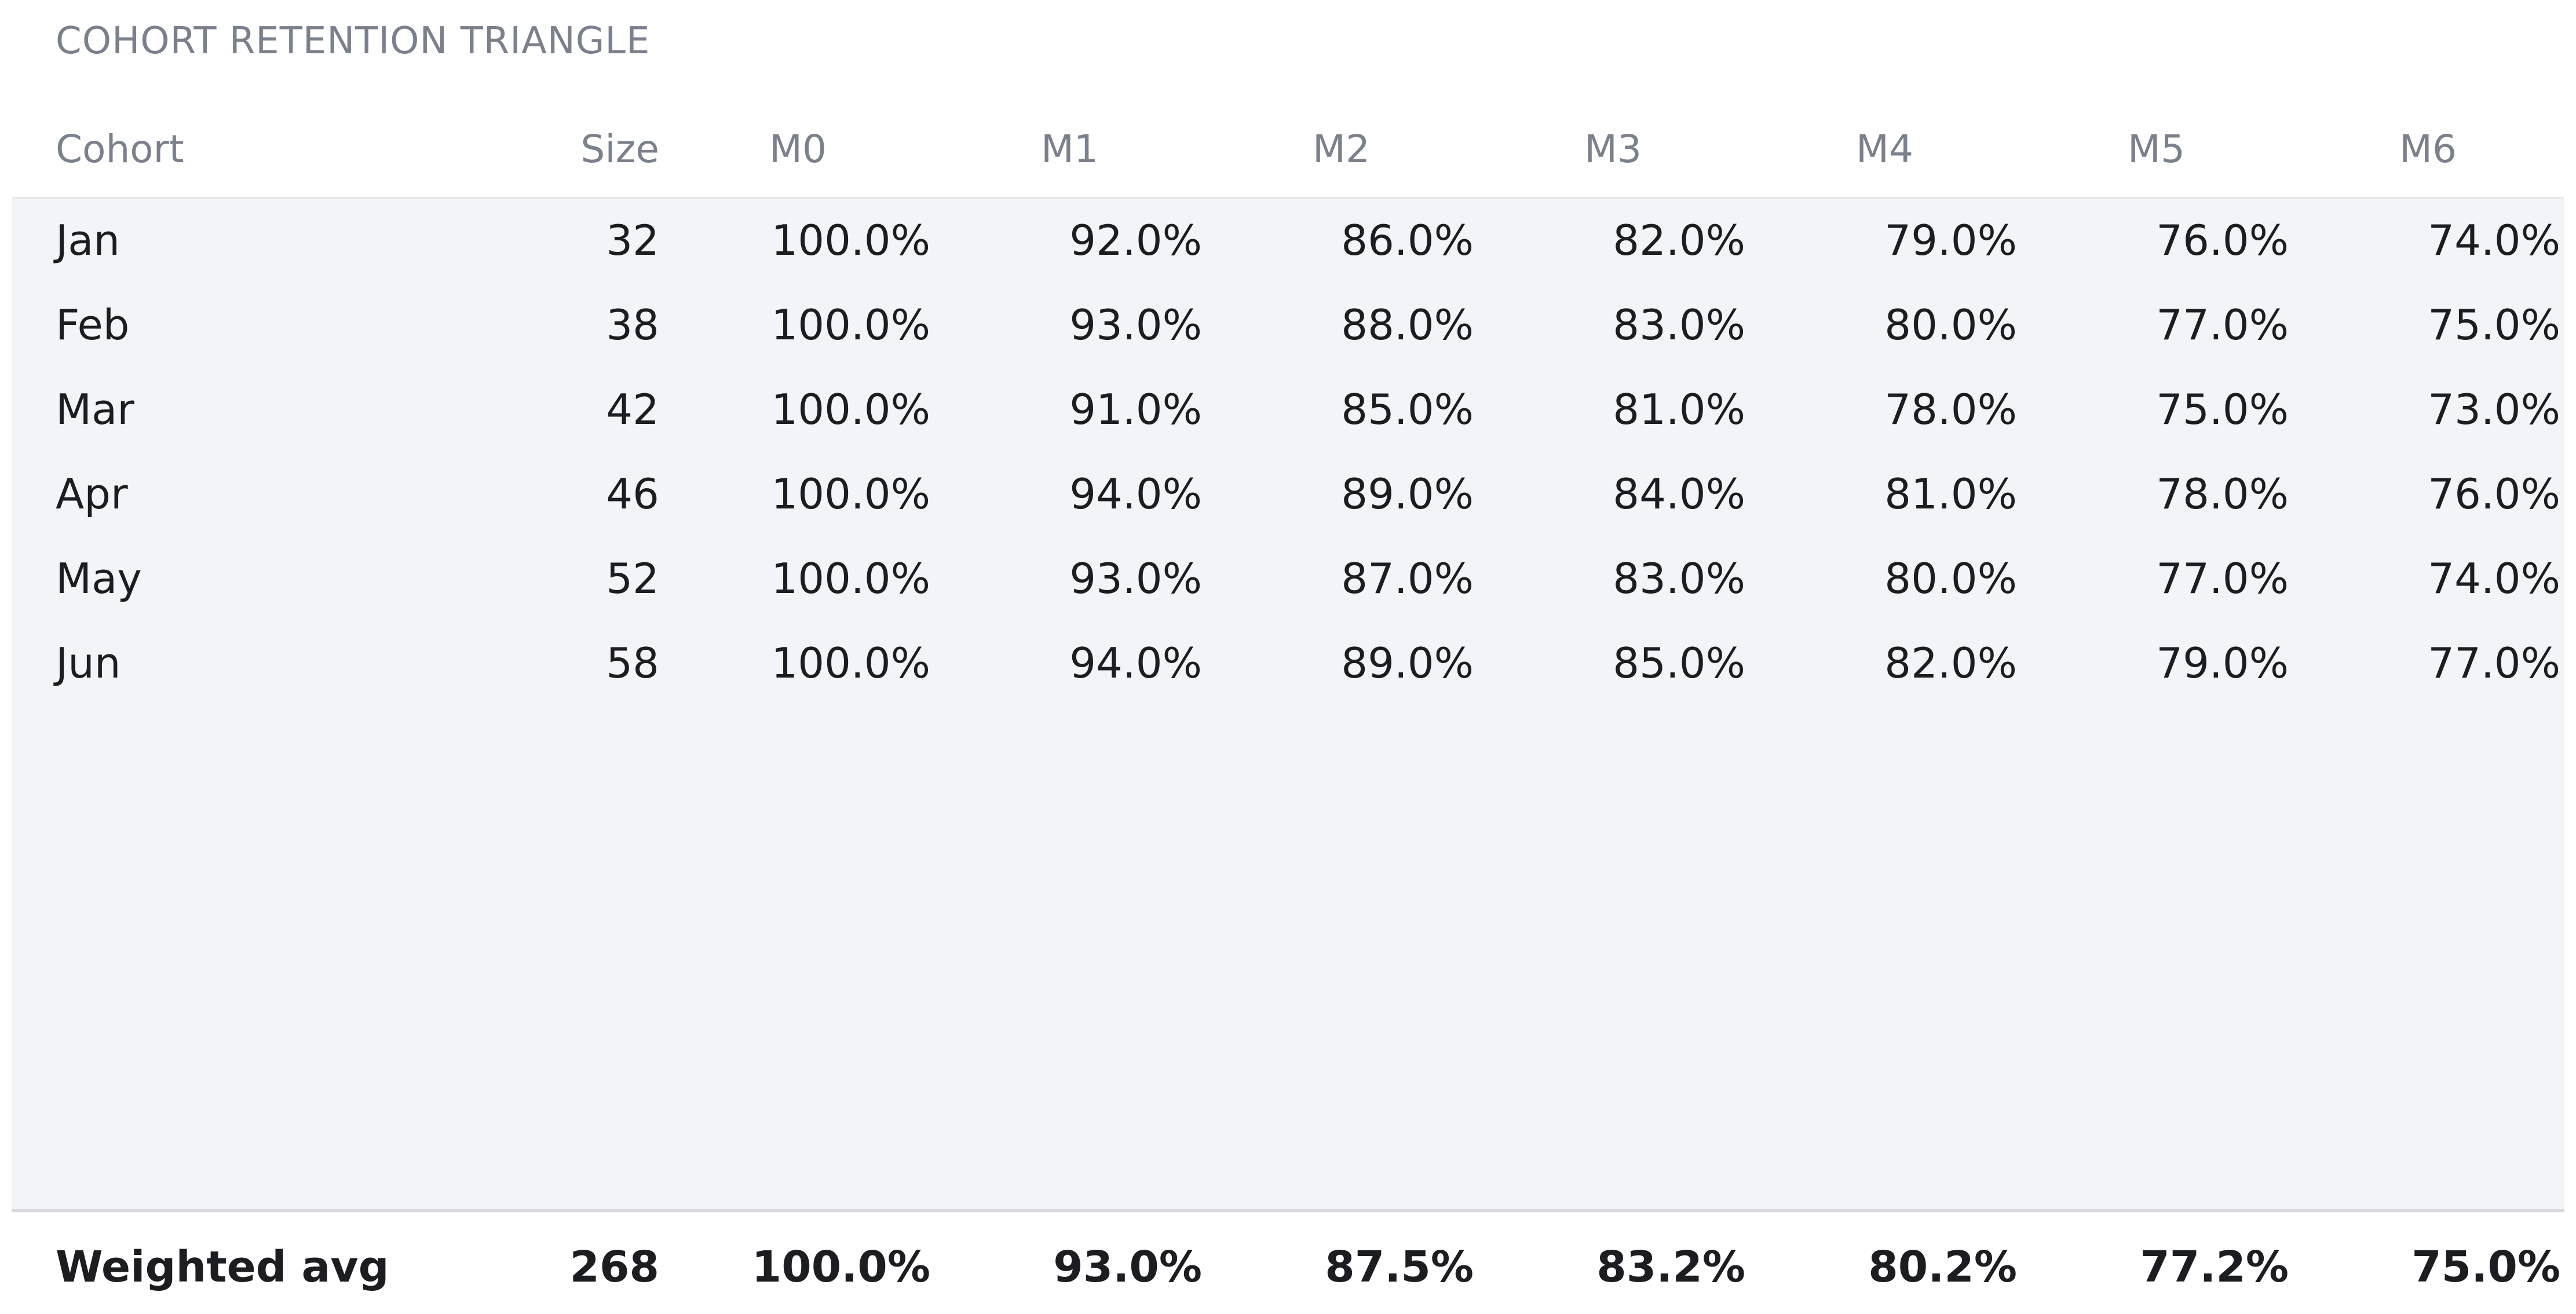 The height and width of the screenshot is (1314, 2576). I want to click on cohort-size: 46, so click(633, 494).